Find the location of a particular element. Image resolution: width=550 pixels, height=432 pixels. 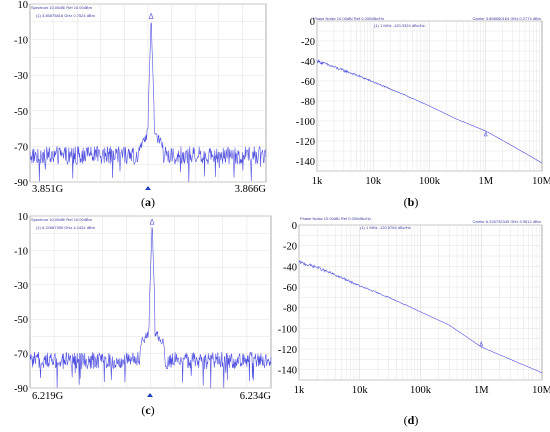

x-end-label: 6.234G is located at coordinates (256, 396).